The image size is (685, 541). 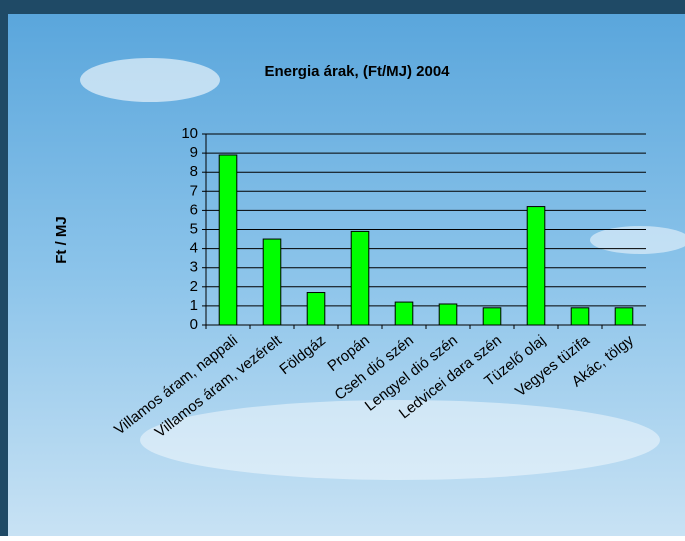 What do you see at coordinates (61, 240) in the screenshot?
I see `y-axis-label: Ft / MJ` at bounding box center [61, 240].